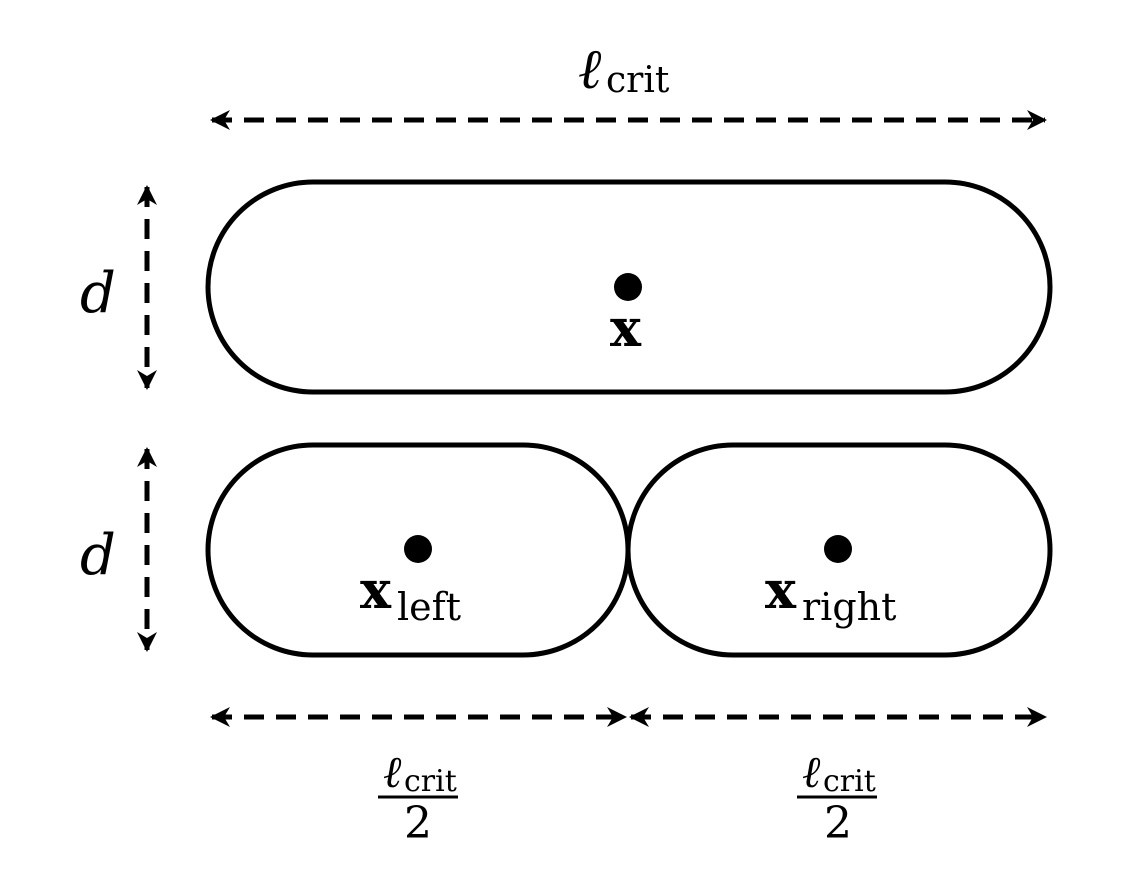 Image resolution: width=1146 pixels, height=875 pixels. I want to click on left-subscript: left, so click(429, 607).